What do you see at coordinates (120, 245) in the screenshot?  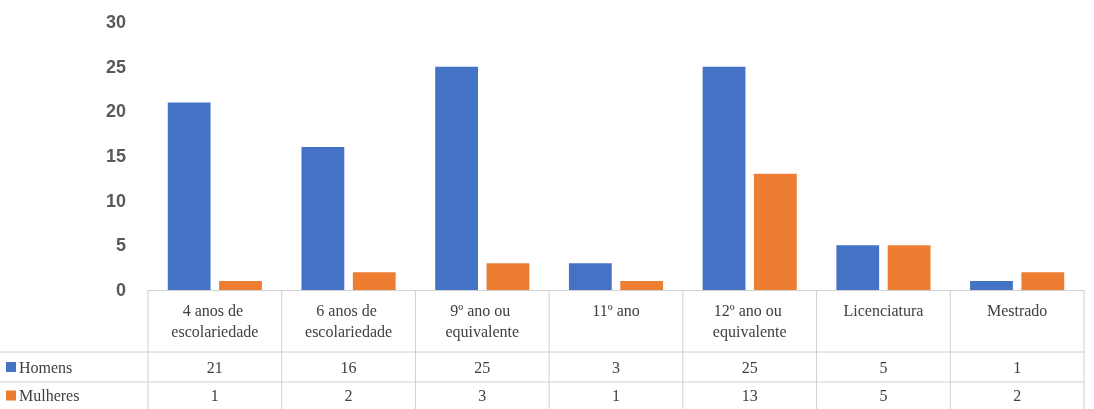 I see `y-tick-label: 5` at bounding box center [120, 245].